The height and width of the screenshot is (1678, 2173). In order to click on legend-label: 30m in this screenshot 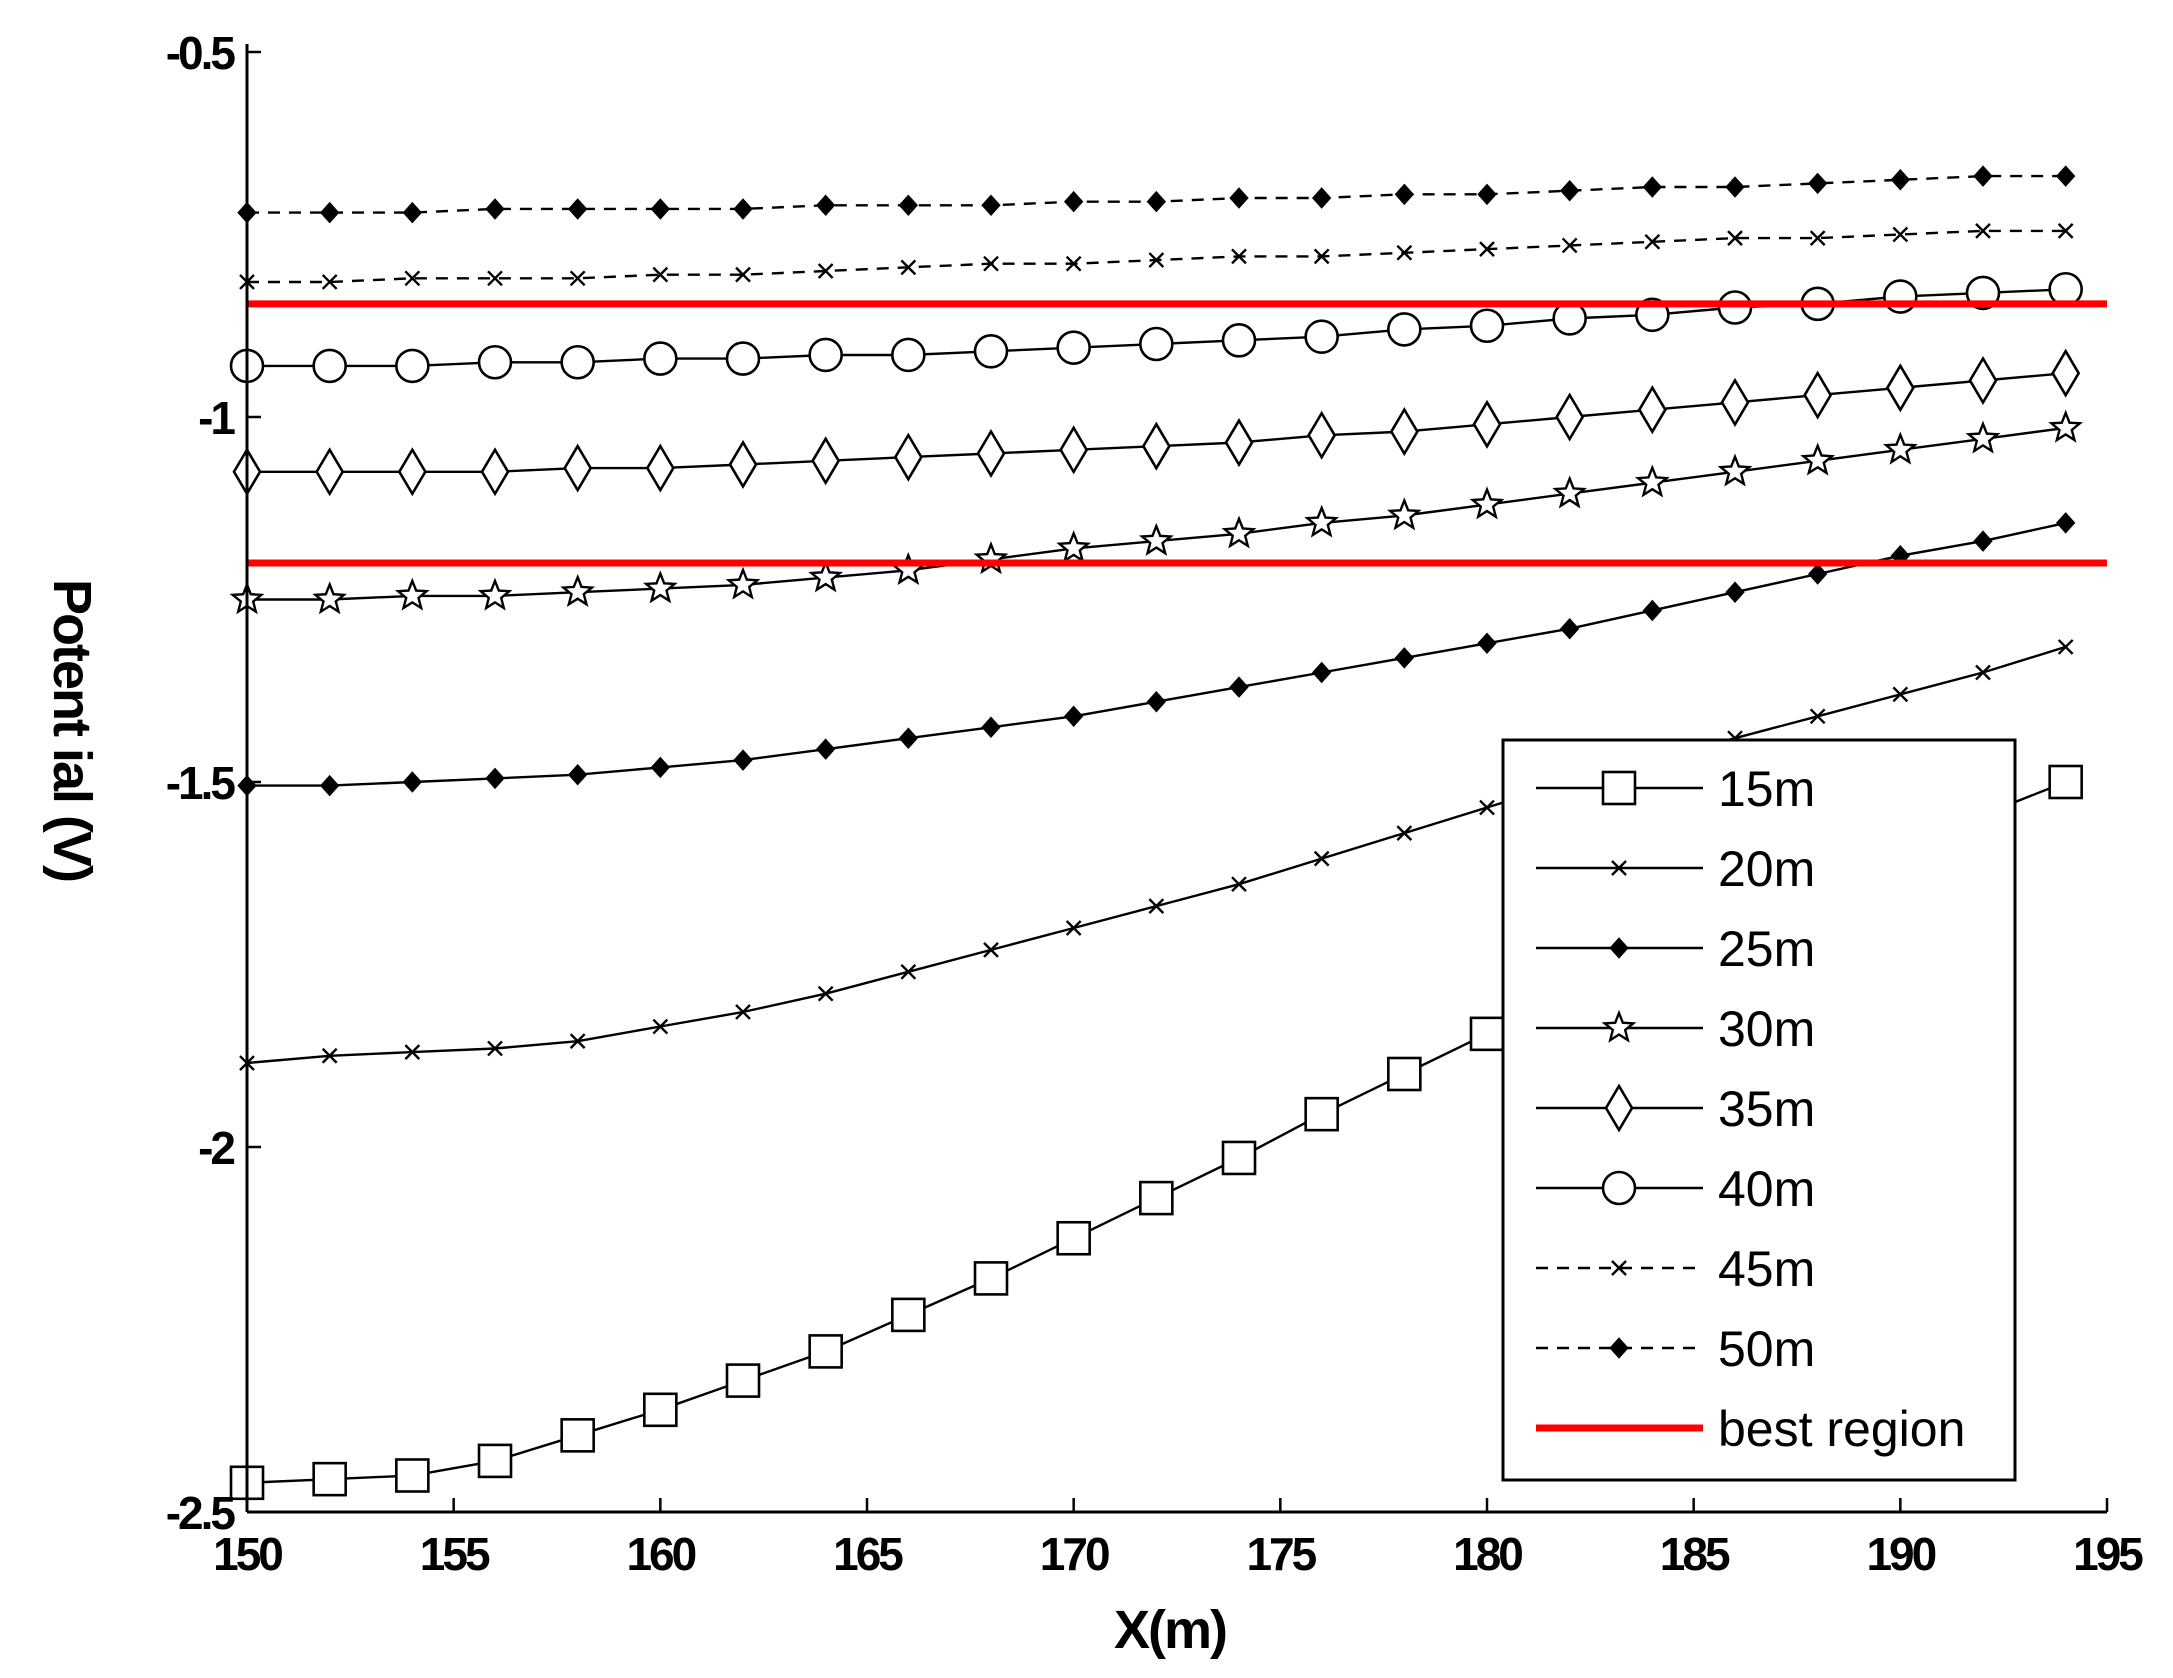, I will do `click(1766, 1029)`.